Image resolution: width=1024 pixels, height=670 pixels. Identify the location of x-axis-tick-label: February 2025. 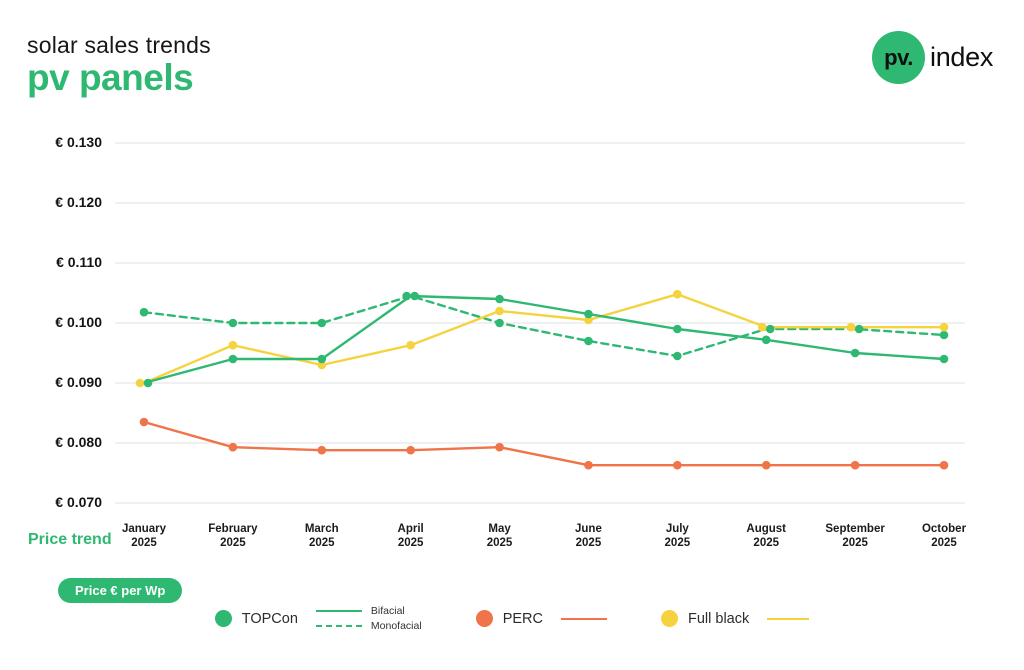
(233, 536).